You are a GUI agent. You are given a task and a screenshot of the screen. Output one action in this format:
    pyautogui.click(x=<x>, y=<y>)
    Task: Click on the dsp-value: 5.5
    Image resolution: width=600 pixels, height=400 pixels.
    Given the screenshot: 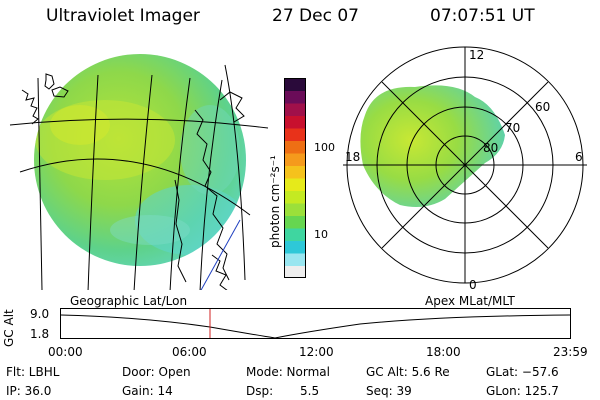 What is the action you would take?
    pyautogui.click(x=310, y=391)
    